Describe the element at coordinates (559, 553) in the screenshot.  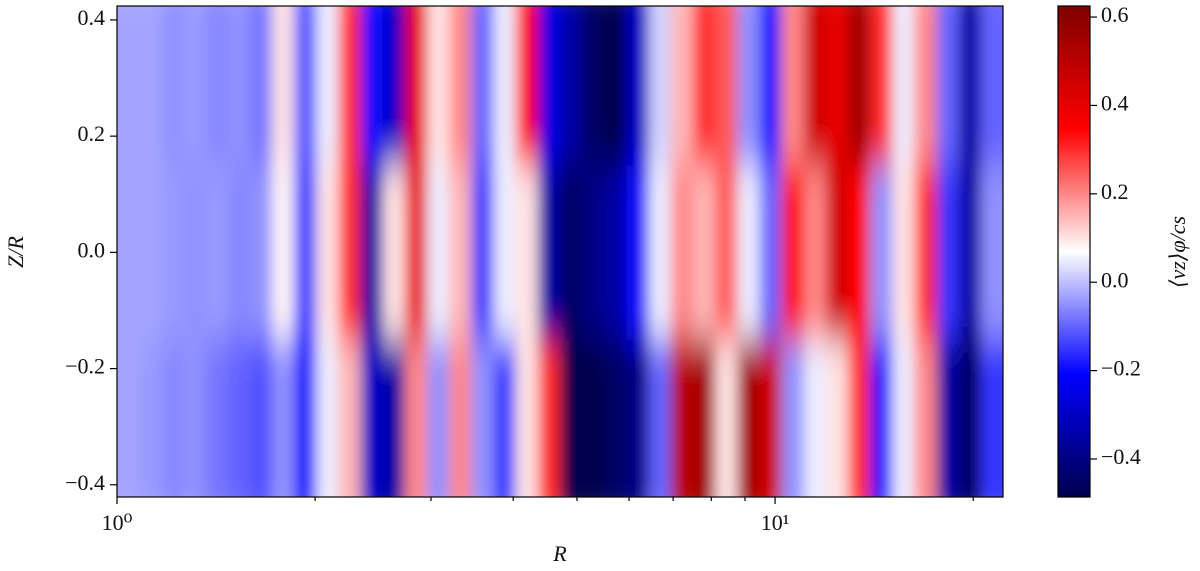
I see `x-axis-label: R` at that location.